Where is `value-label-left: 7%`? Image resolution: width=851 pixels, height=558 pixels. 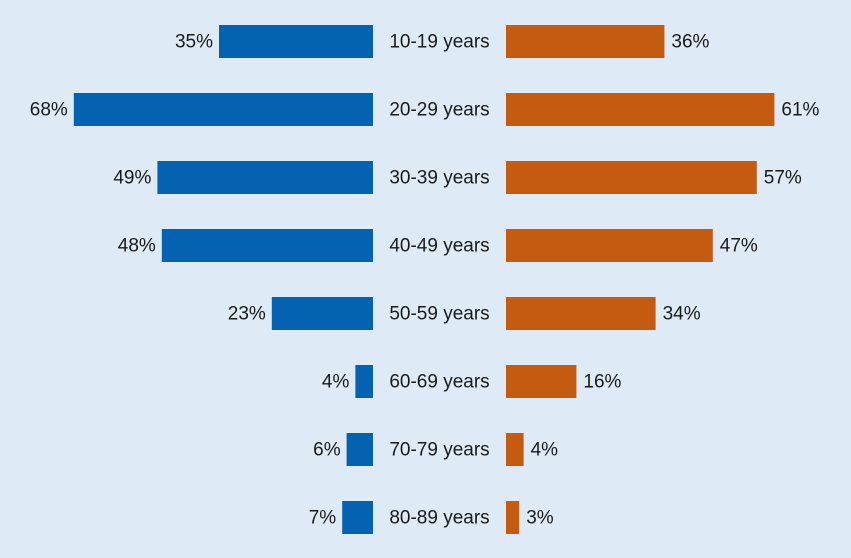
value-label-left: 7% is located at coordinates (323, 518).